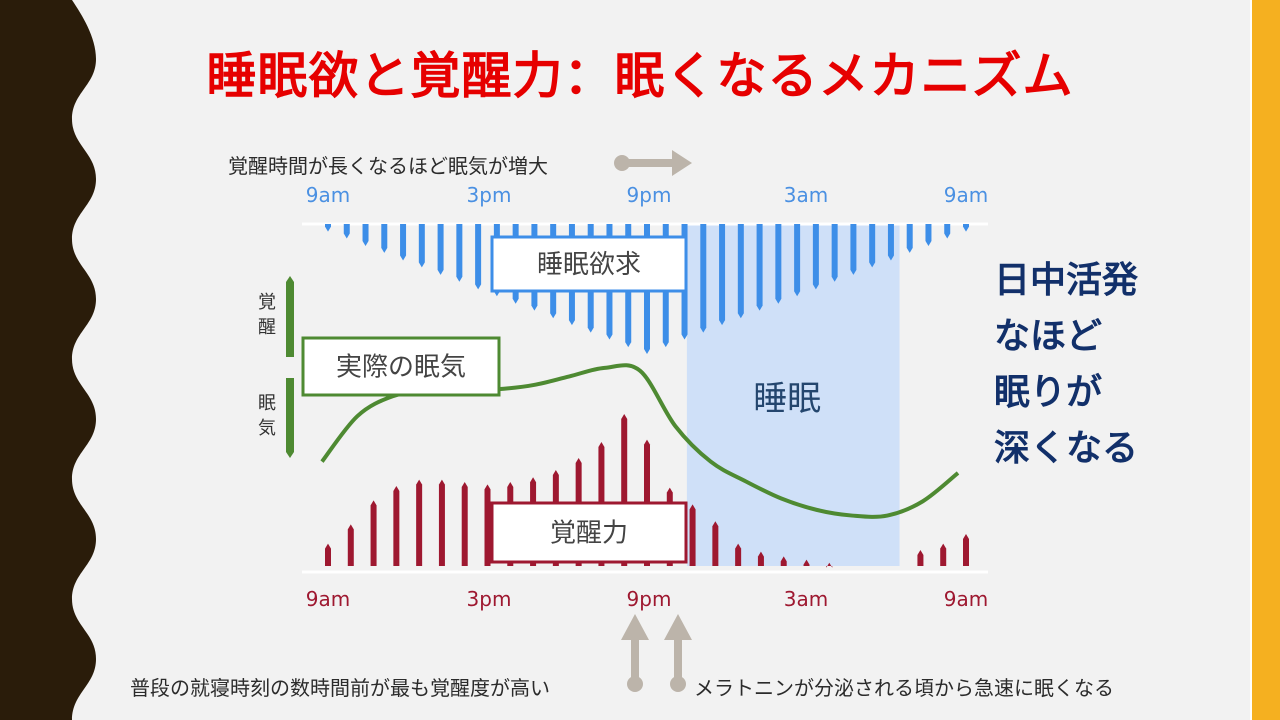 The height and width of the screenshot is (720, 1280). What do you see at coordinates (1048, 336) in the screenshot?
I see `side-note-line: なほど` at bounding box center [1048, 336].